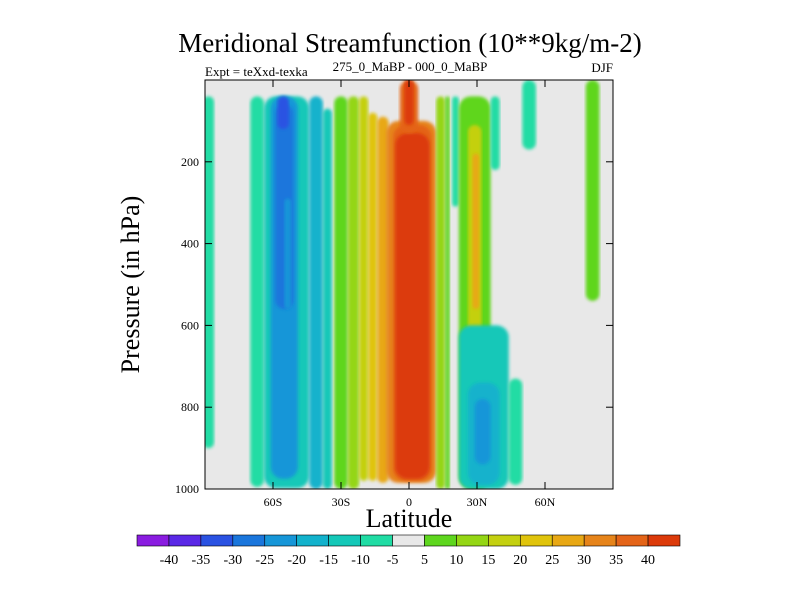  Describe the element at coordinates (190, 244) in the screenshot. I see `y-tick-label: 400` at that location.